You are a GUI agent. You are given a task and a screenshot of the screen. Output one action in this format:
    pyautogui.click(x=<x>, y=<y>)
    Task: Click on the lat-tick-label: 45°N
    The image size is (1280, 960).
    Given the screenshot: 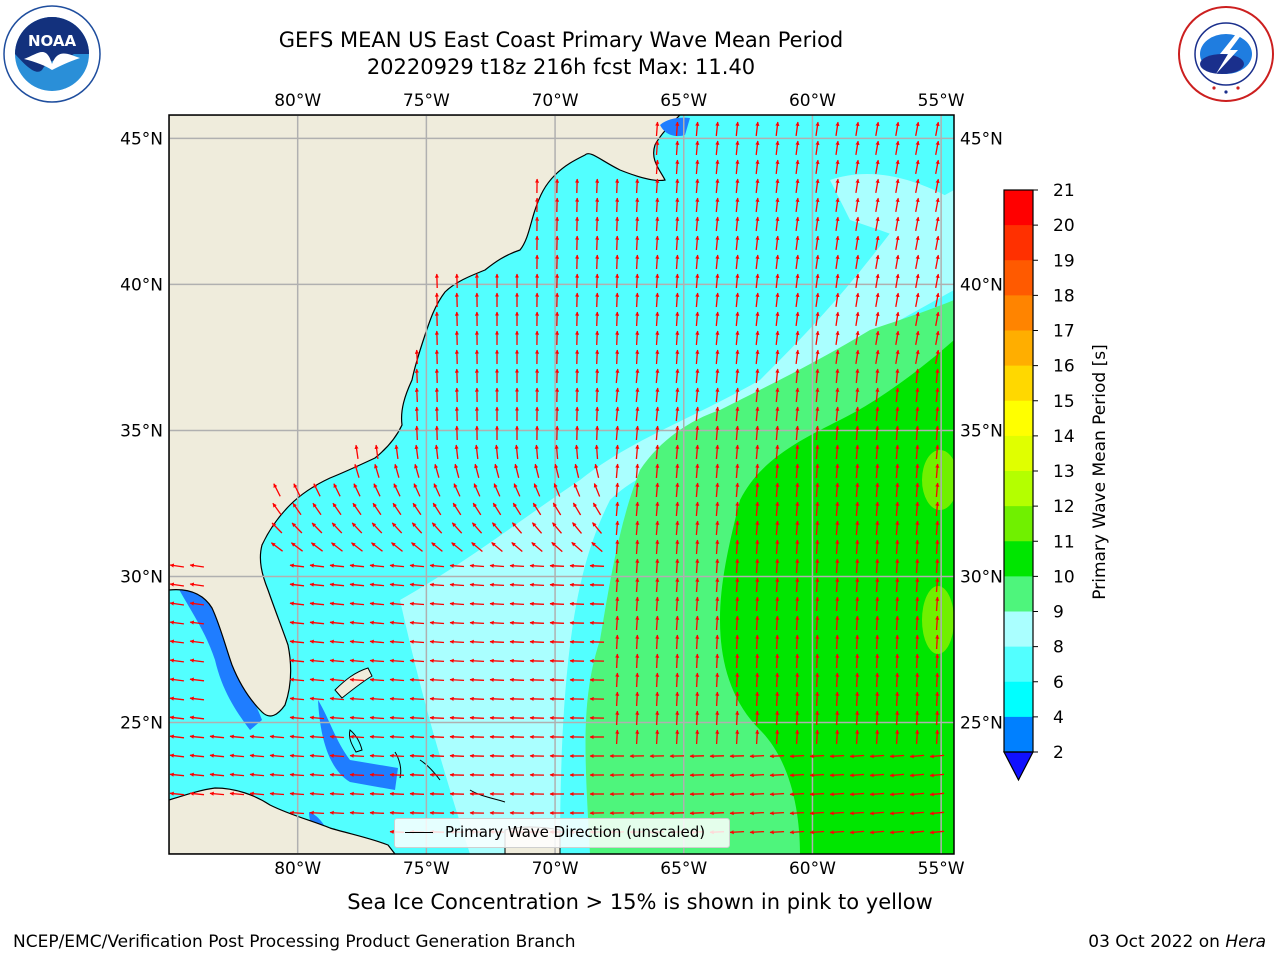 What is the action you would take?
    pyautogui.click(x=981, y=139)
    